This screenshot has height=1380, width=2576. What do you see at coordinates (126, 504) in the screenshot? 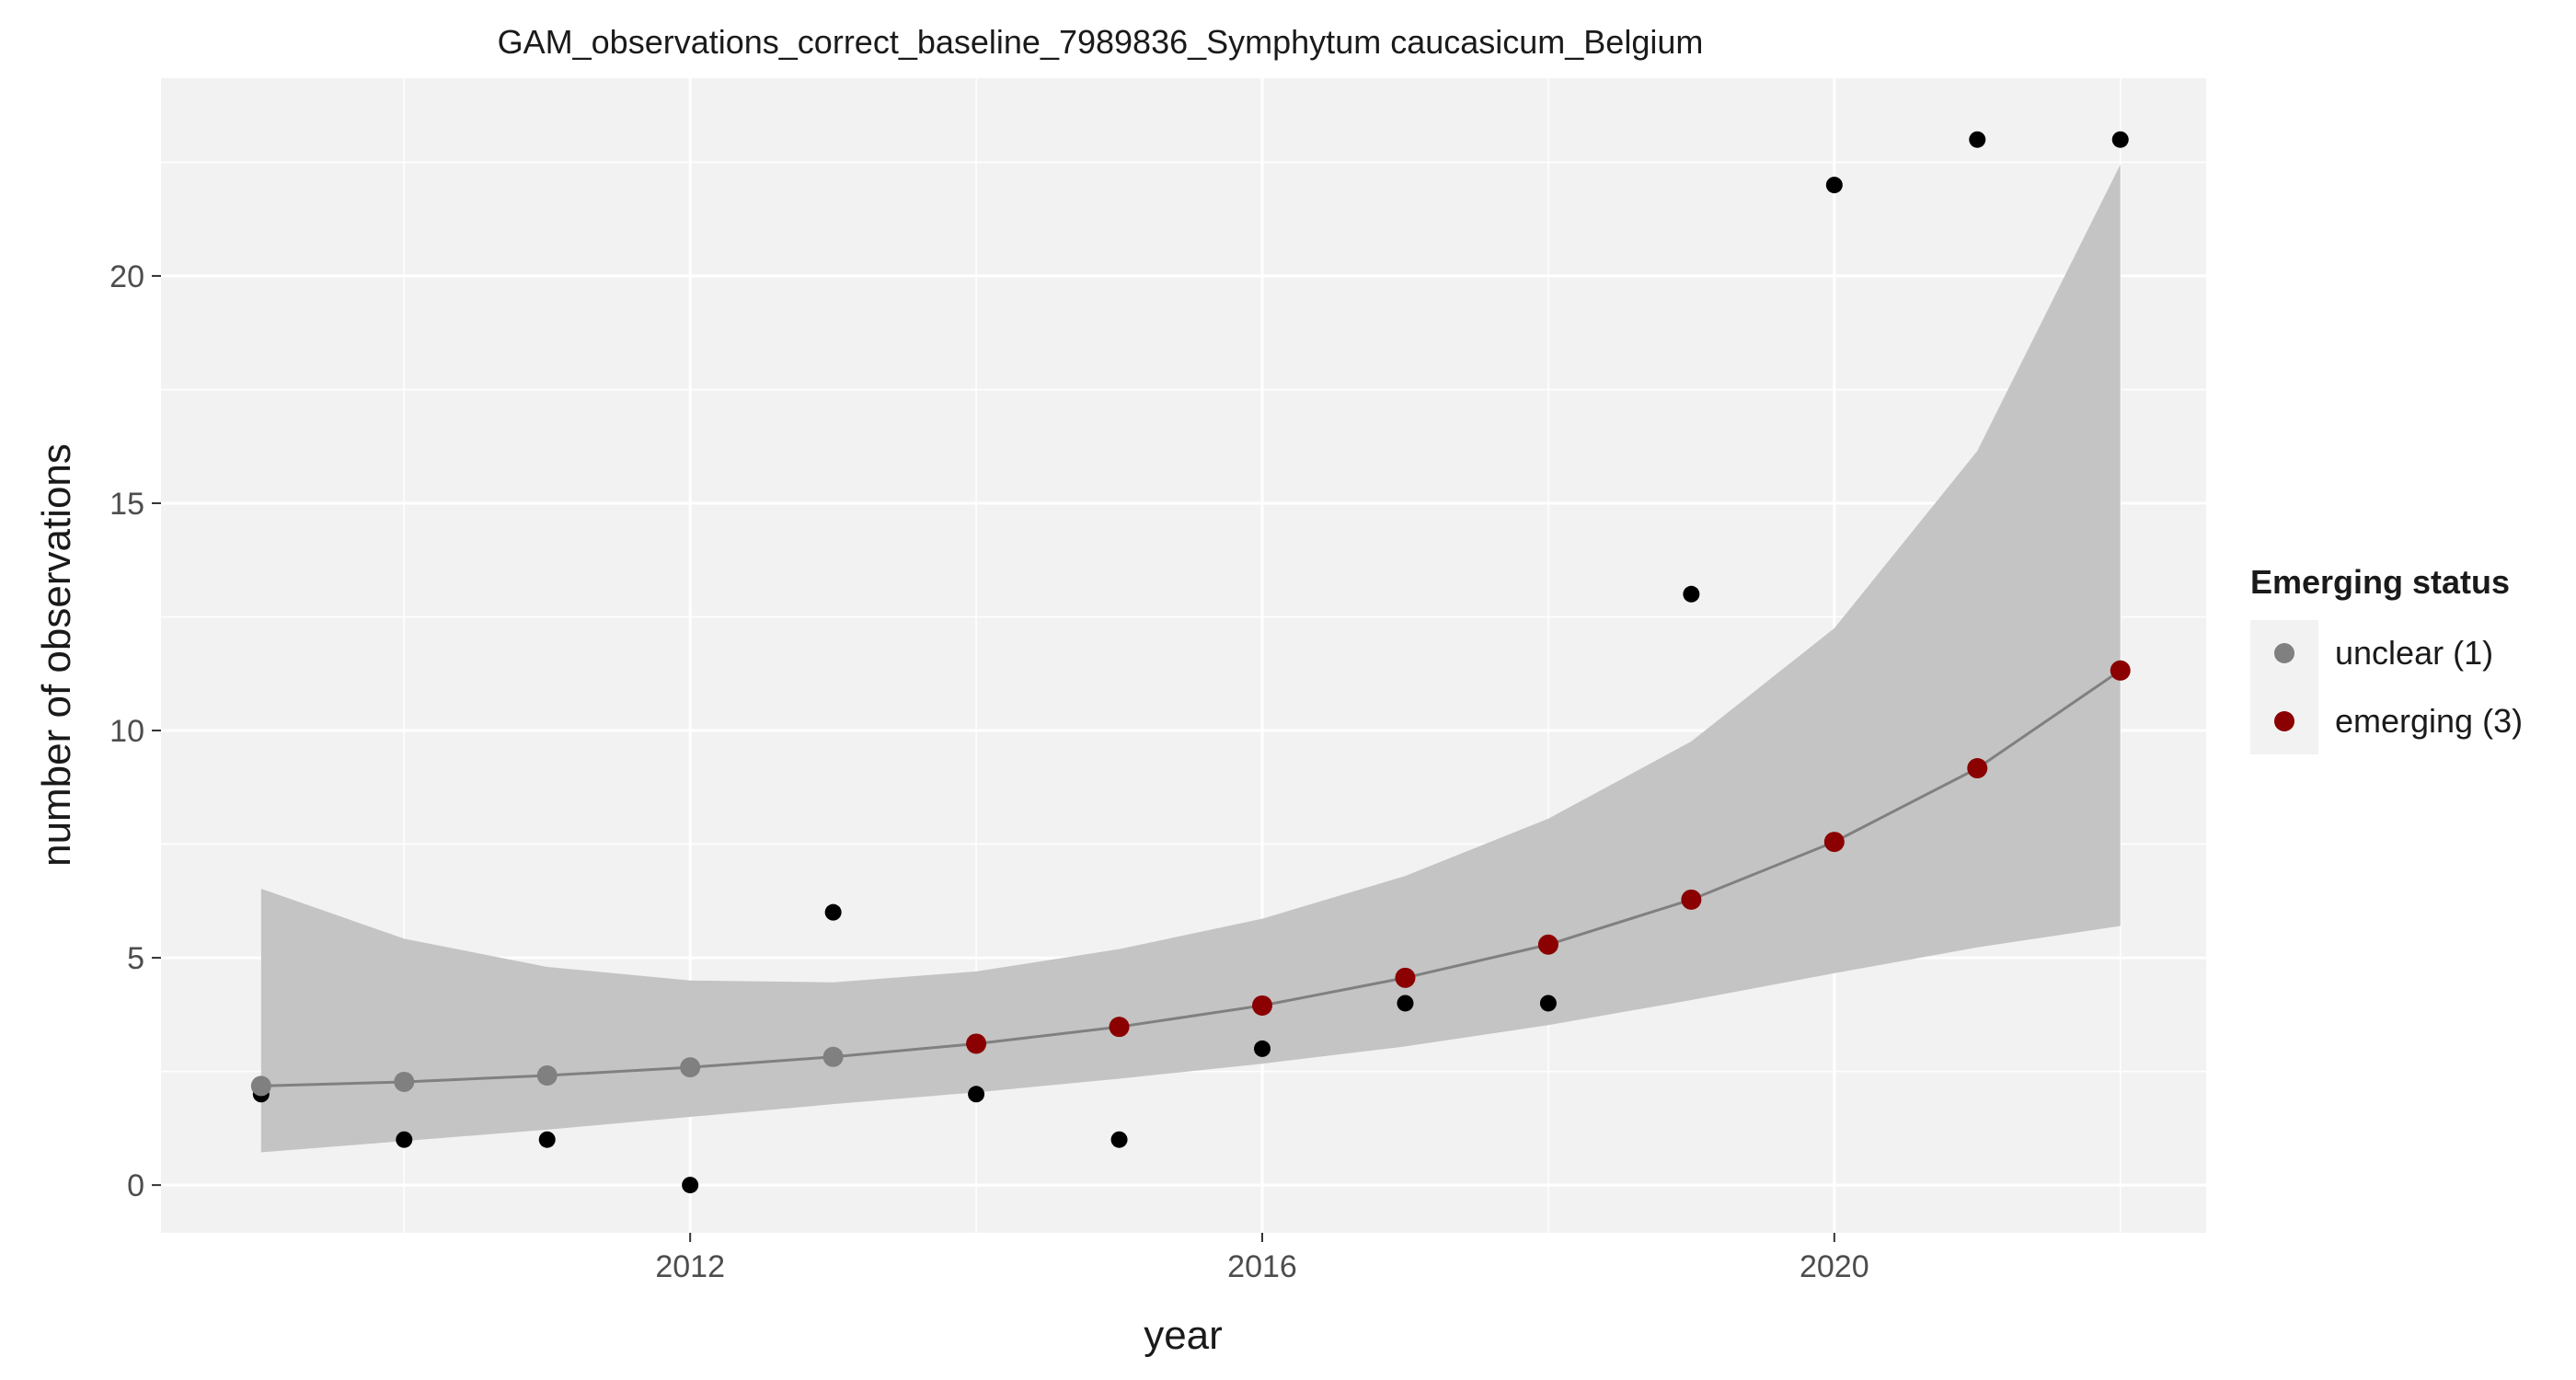
I see `y-tick-label: 15` at bounding box center [126, 504].